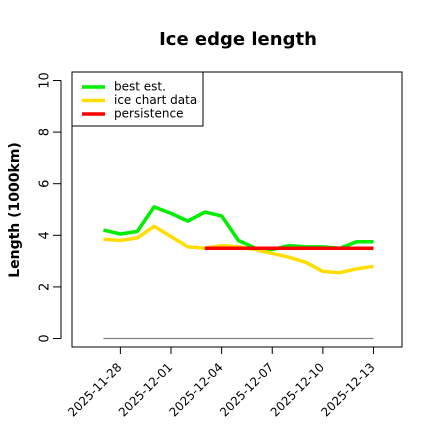 The height and width of the screenshot is (440, 440). I want to click on y-tick-label: 10, so click(45, 80).